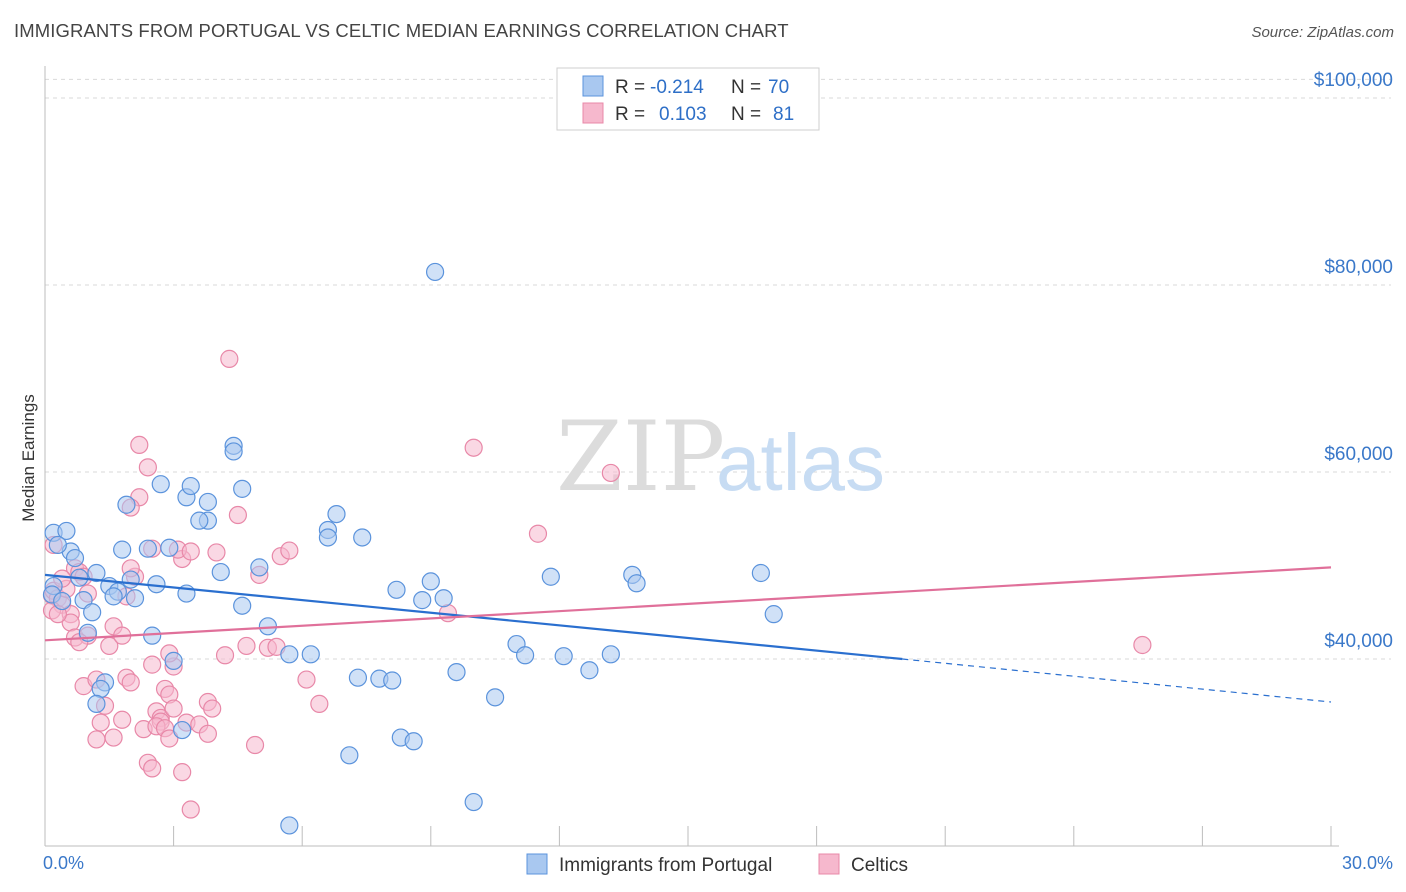 The image size is (1406, 892). I want to click on legend-r-value-1: -0.214, so click(677, 87).